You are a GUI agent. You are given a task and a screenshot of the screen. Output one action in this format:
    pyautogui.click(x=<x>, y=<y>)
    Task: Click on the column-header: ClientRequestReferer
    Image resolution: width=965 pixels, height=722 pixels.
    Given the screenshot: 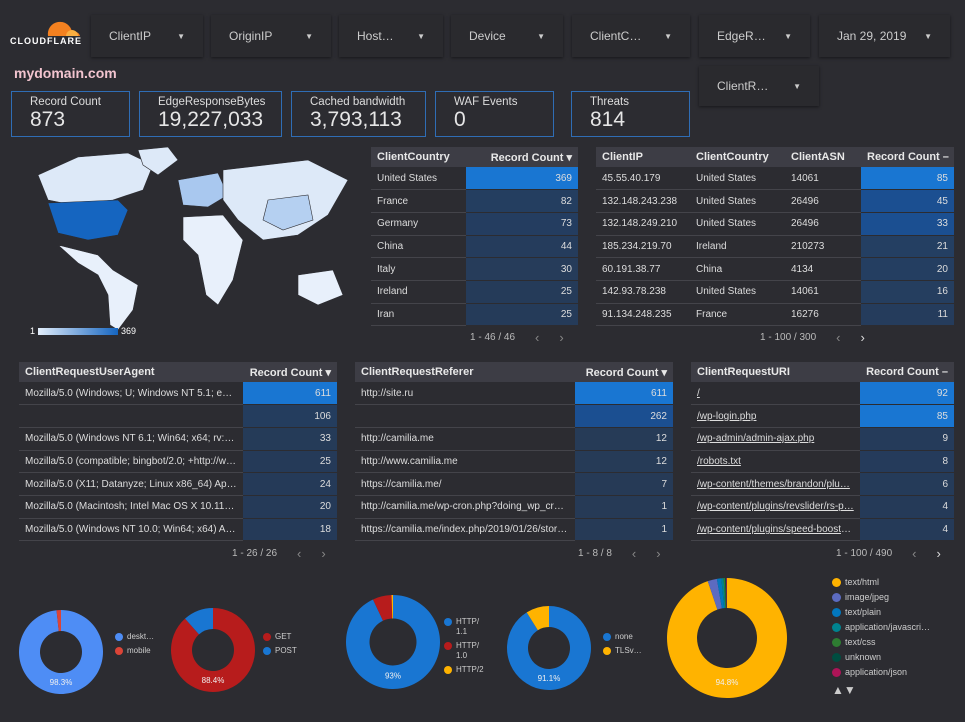 What is the action you would take?
    pyautogui.click(x=465, y=372)
    